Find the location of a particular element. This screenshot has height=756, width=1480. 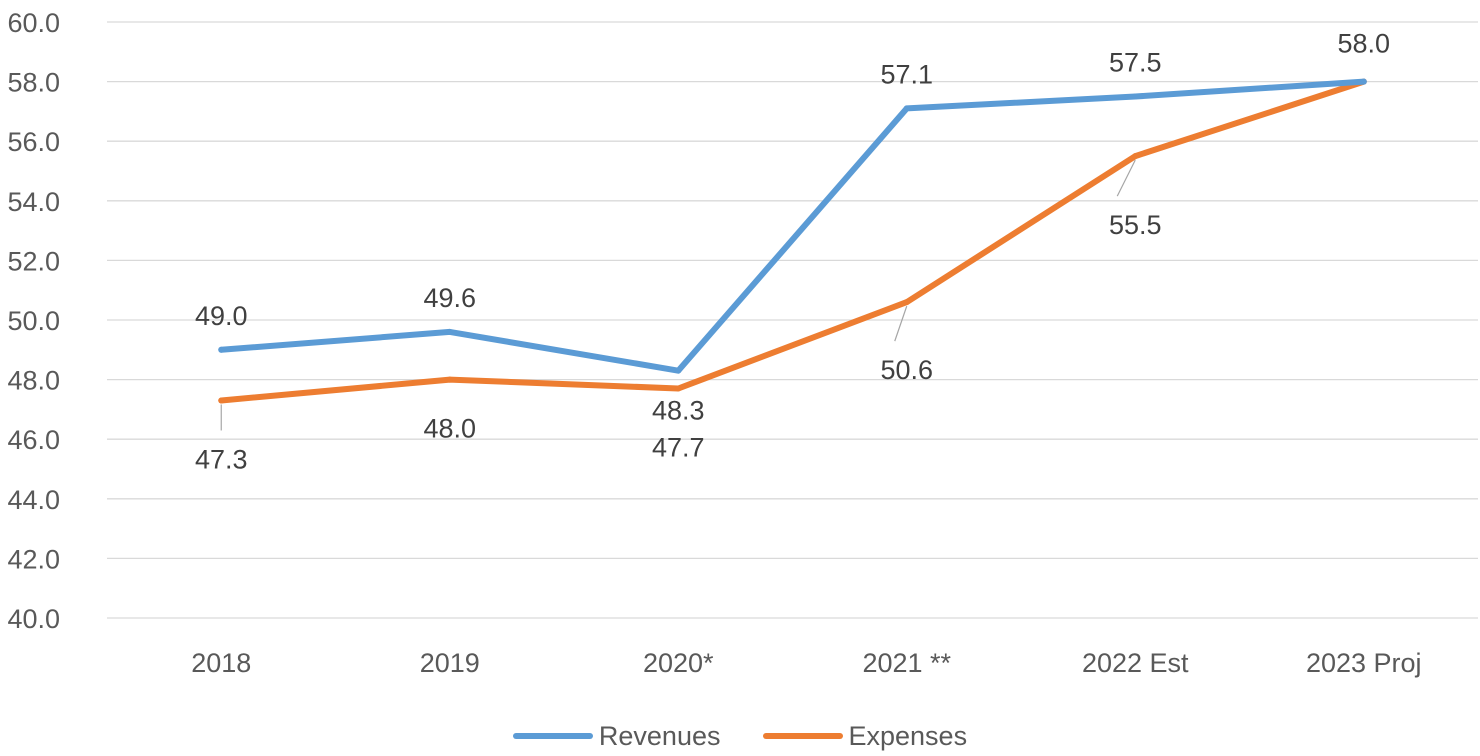

data-label-expenses: 50.6 is located at coordinates (906, 370).